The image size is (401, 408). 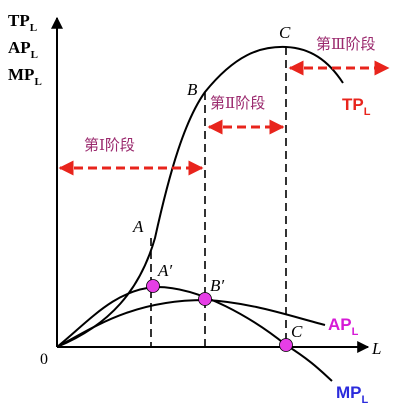 What do you see at coordinates (219, 315) in the screenshot?
I see `key-points` at bounding box center [219, 315].